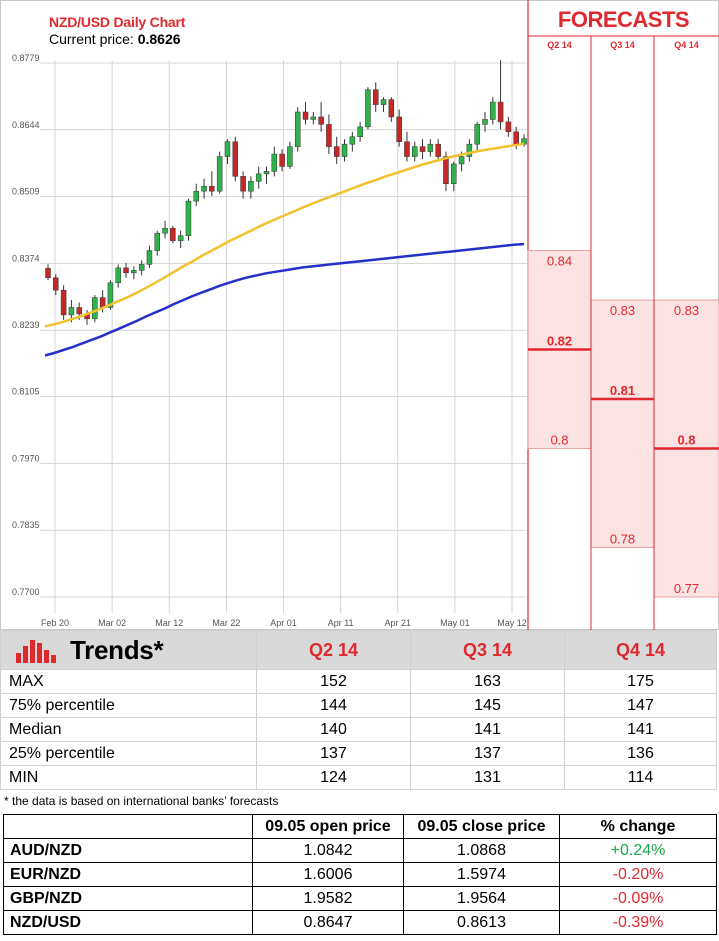 The image size is (719, 941). Describe the element at coordinates (638, 898) in the screenshot. I see `price-change: -0.09%` at that location.